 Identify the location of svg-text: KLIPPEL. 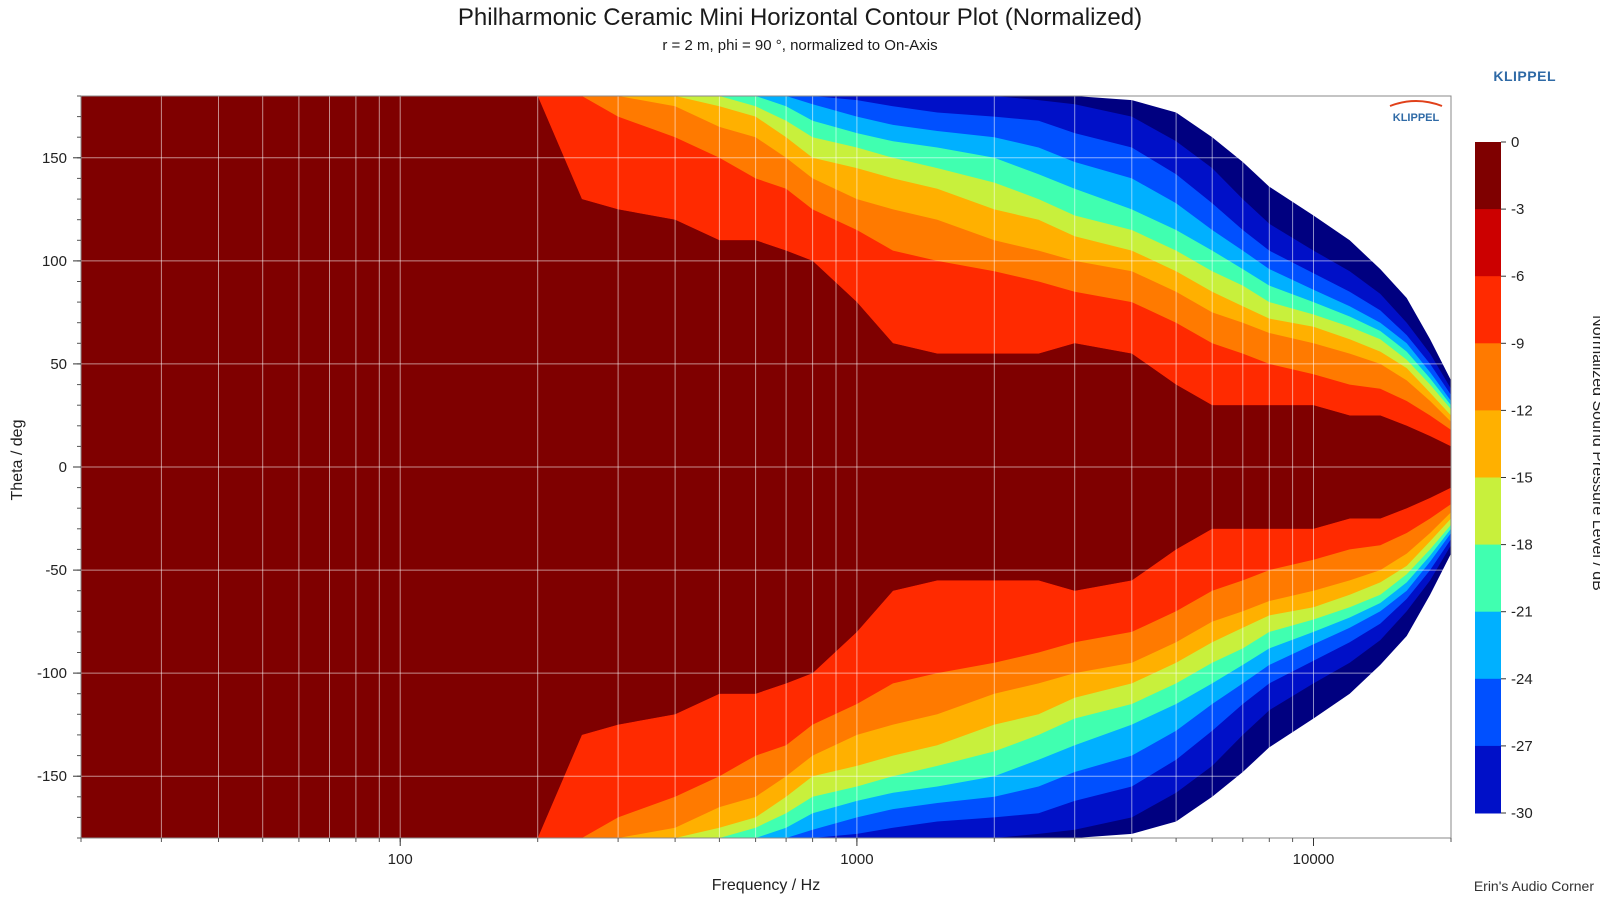
(1416, 118).